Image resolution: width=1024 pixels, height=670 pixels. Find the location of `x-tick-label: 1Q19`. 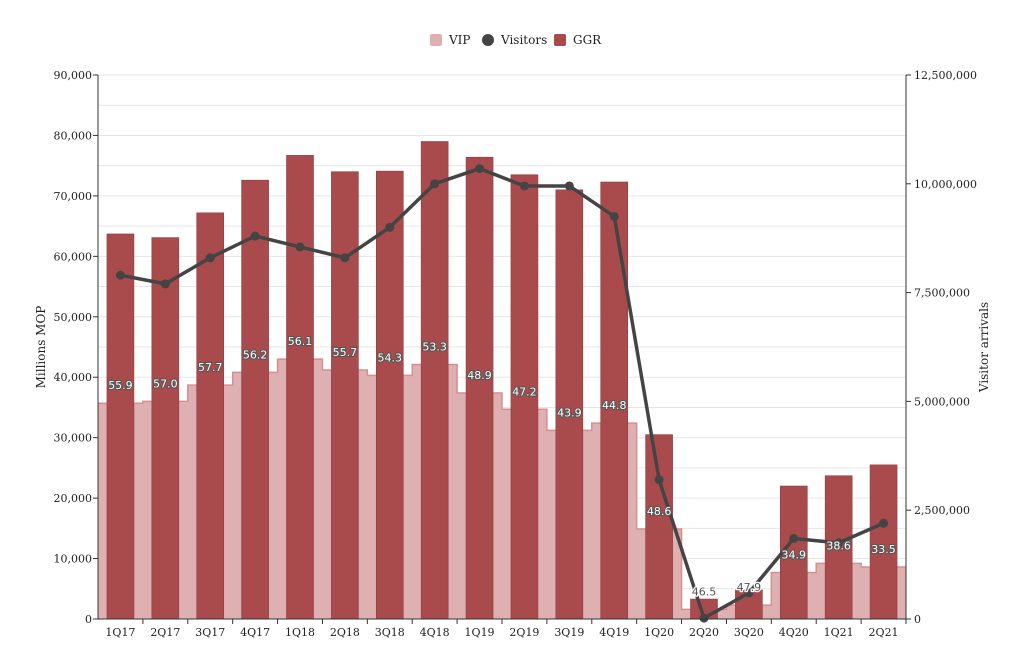

x-tick-label: 1Q19 is located at coordinates (480, 632).